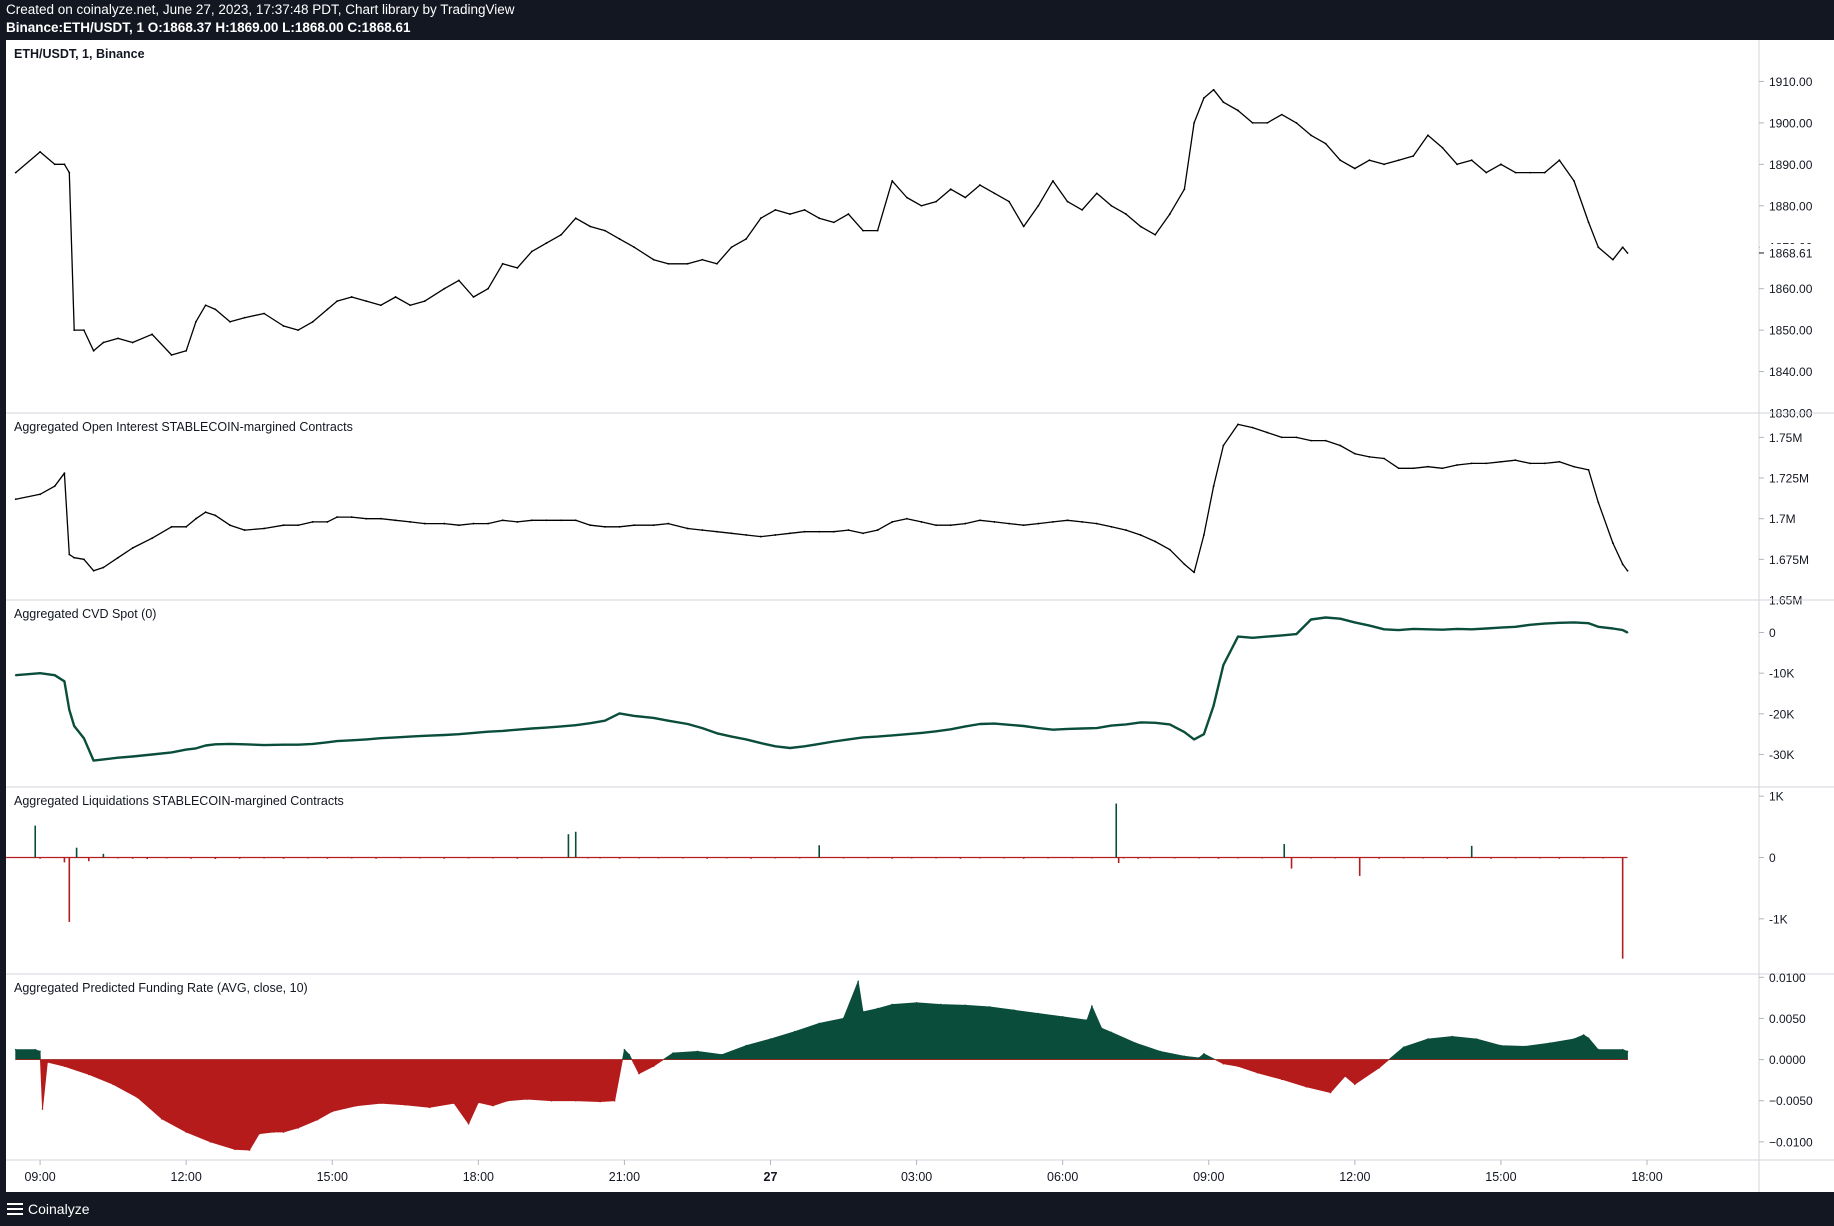 The image size is (1834, 1226). Describe the element at coordinates (822, 498) in the screenshot. I see `oi-series-line` at that location.